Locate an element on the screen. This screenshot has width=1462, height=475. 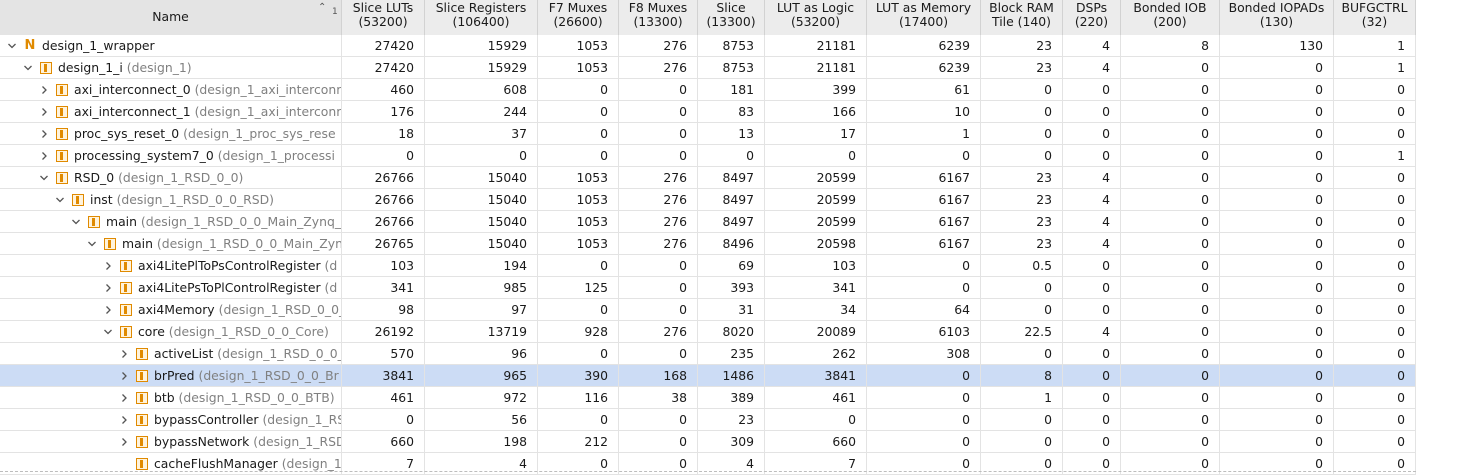
column-header-f7-muxes: F7 Muxes (26600) is located at coordinates (578, 17).